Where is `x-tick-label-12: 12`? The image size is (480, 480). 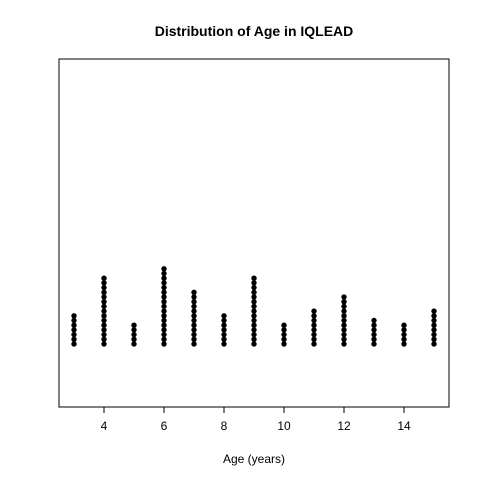
x-tick-label-12: 12 is located at coordinates (344, 426).